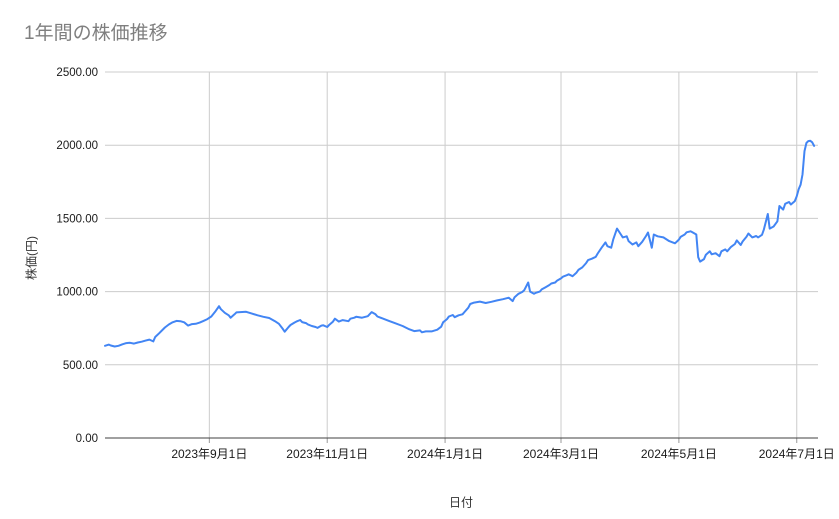 The width and height of the screenshot is (839, 519). Describe the element at coordinates (80, 366) in the screenshot. I see `y-tick-label: 500.00` at that location.